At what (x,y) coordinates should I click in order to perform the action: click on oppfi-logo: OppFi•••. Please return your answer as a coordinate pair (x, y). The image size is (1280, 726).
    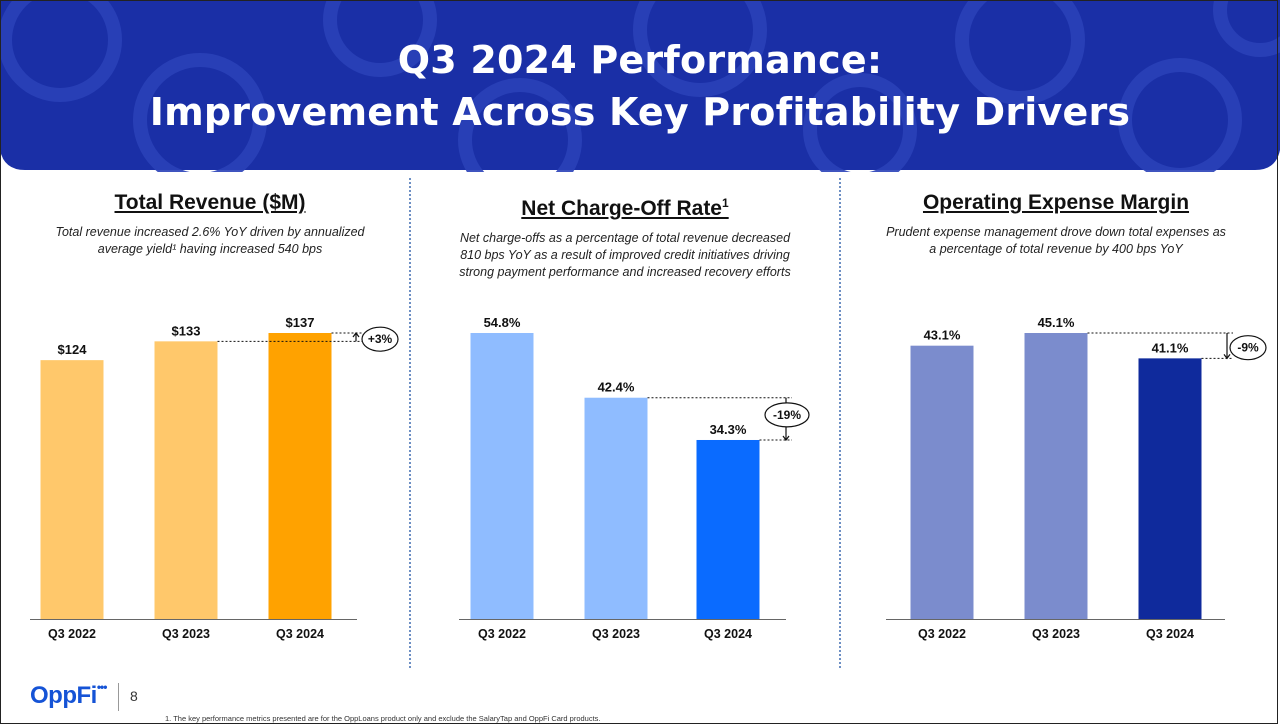
    Looking at the image, I should click on (69, 695).